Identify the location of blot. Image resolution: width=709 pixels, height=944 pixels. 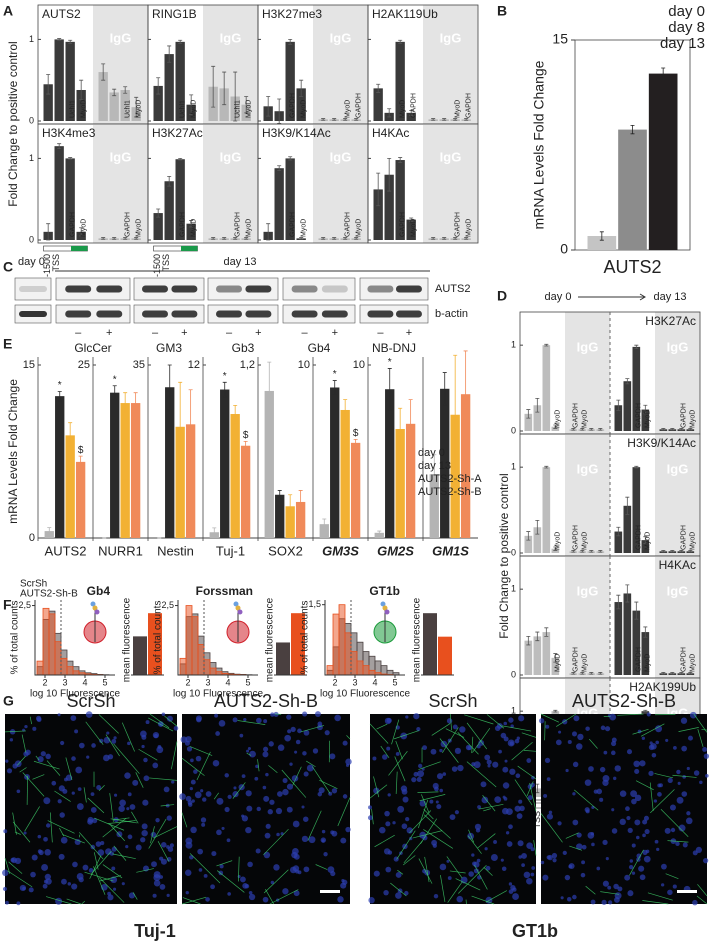
(169, 289).